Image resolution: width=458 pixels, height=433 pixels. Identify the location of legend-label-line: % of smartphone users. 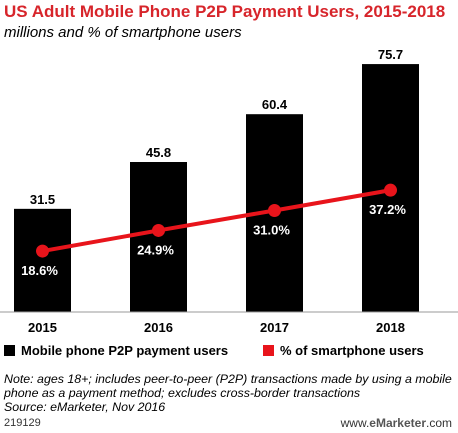
(352, 350).